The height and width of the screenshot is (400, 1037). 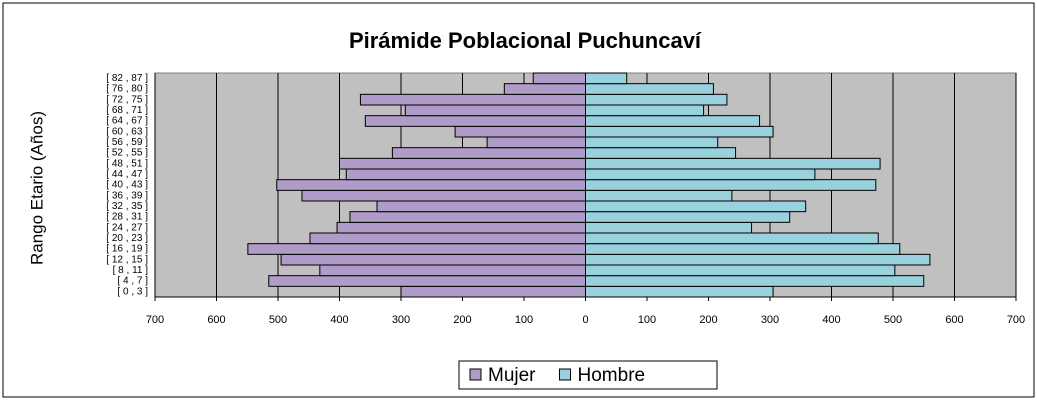 What do you see at coordinates (127, 259) in the screenshot?
I see `y-tick-label: [ 12 , 15 ]` at bounding box center [127, 259].